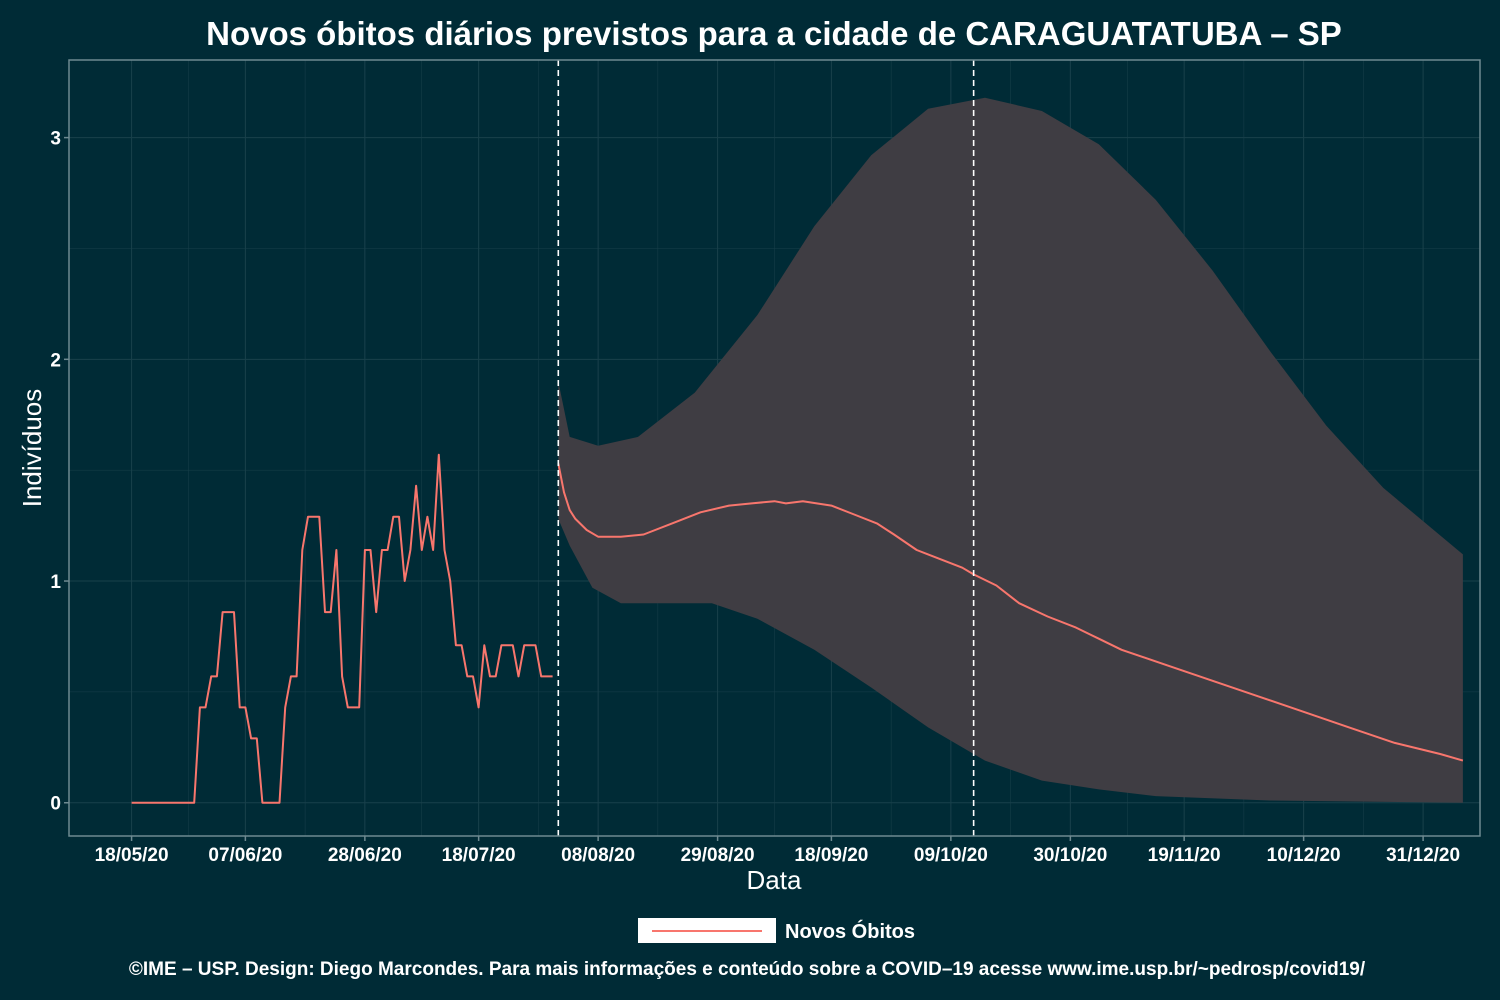  Describe the element at coordinates (1070, 855) in the screenshot. I see `x-tick-label: 30/10/20` at that location.